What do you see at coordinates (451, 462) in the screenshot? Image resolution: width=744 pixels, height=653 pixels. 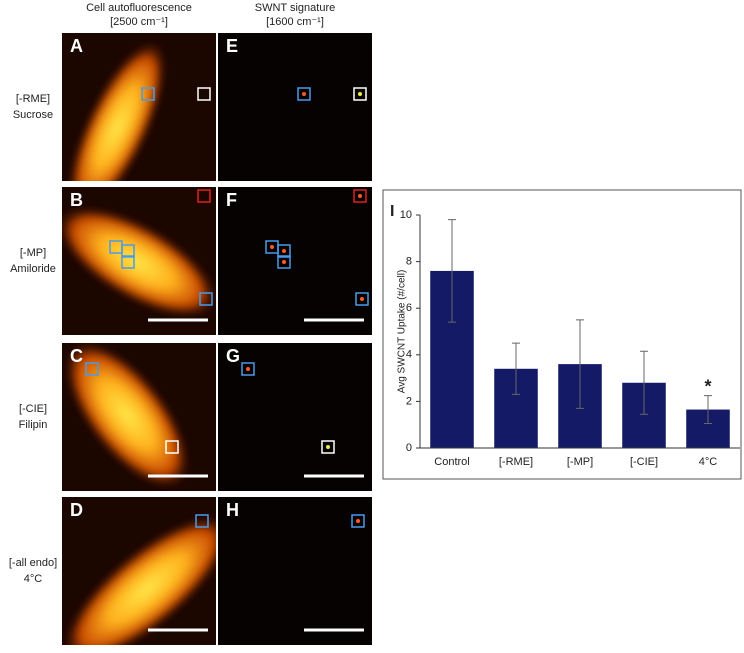 I see `x-tick-label: Control` at bounding box center [451, 462].